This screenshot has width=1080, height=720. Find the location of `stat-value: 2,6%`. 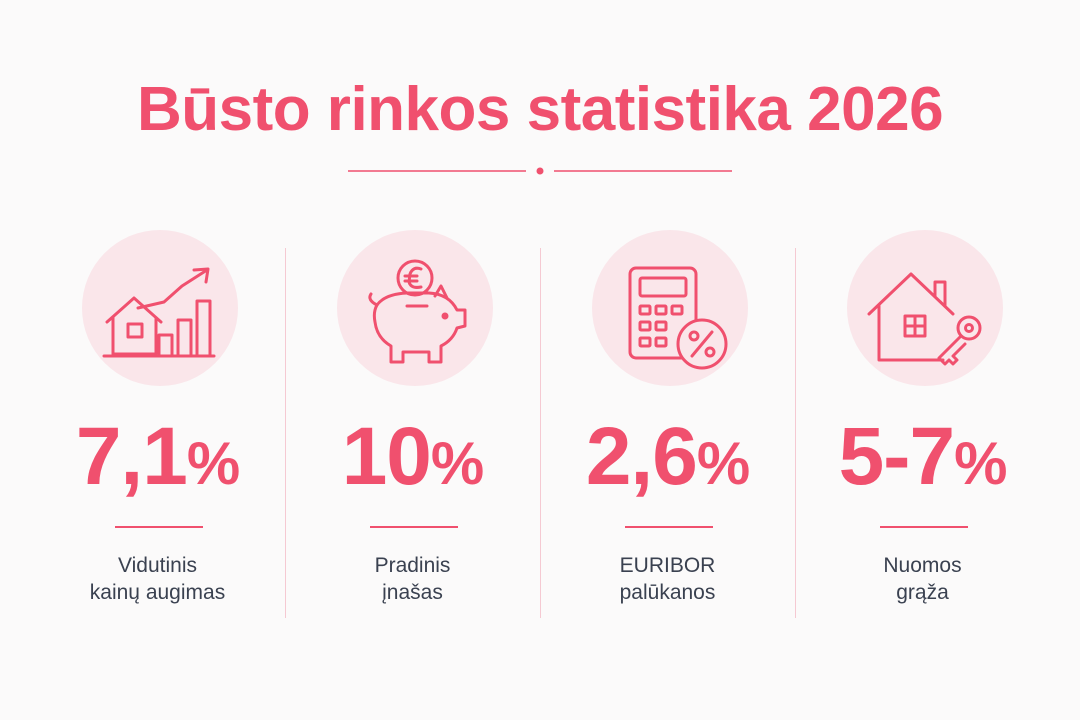

stat-value: 2,6% is located at coordinates (667, 457).